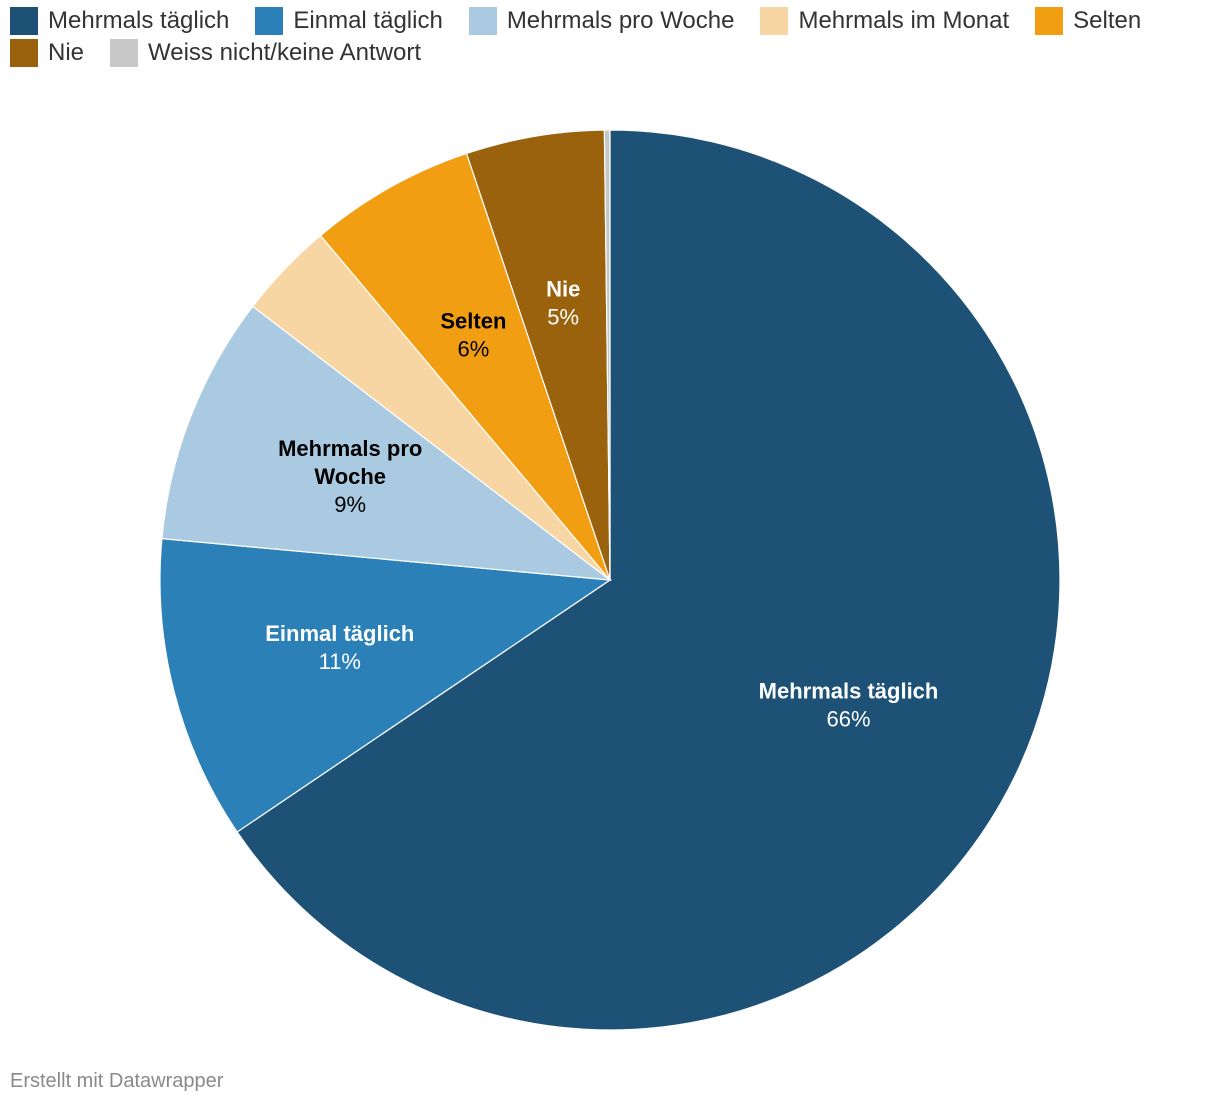 The width and height of the screenshot is (1220, 1106). What do you see at coordinates (350, 476) in the screenshot?
I see `slice-label-name: Woche` at bounding box center [350, 476].